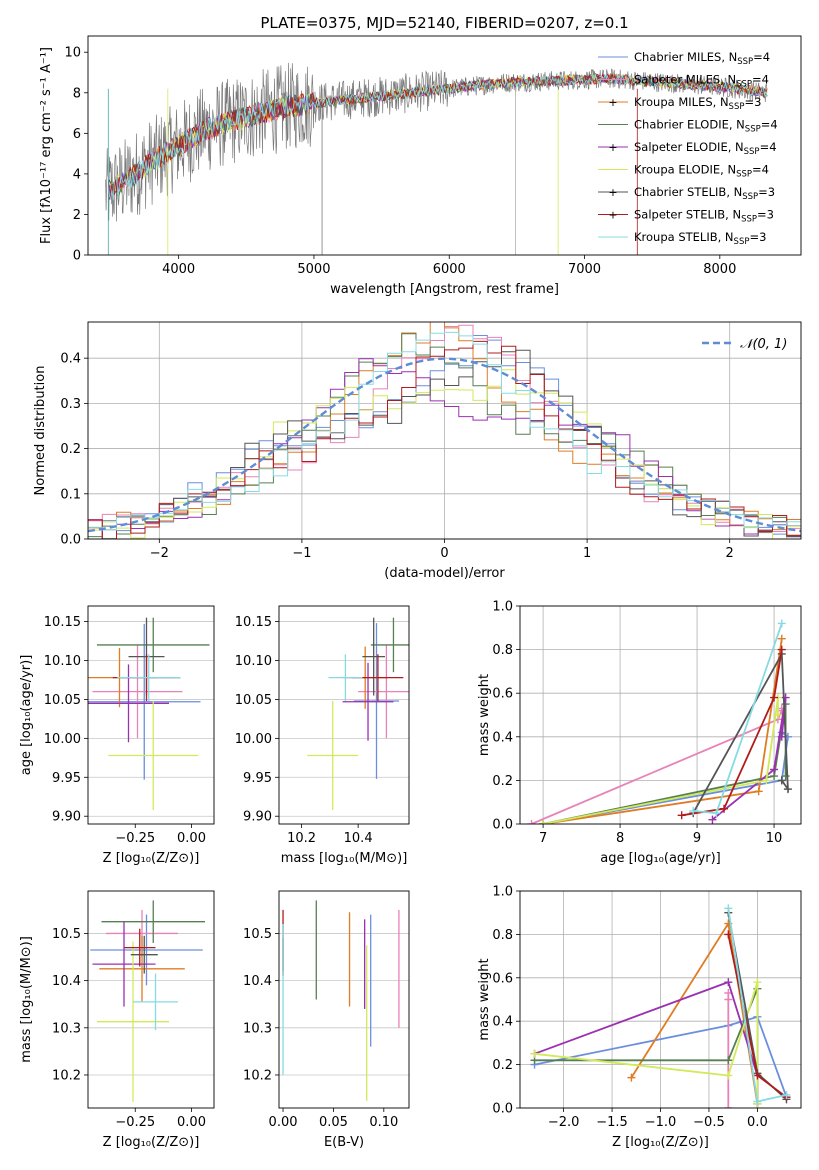 The width and height of the screenshot is (819, 1170). What do you see at coordinates (660, 858) in the screenshot?
I see `x-axis-label: age [log₁₀(age/yr)]` at bounding box center [660, 858].